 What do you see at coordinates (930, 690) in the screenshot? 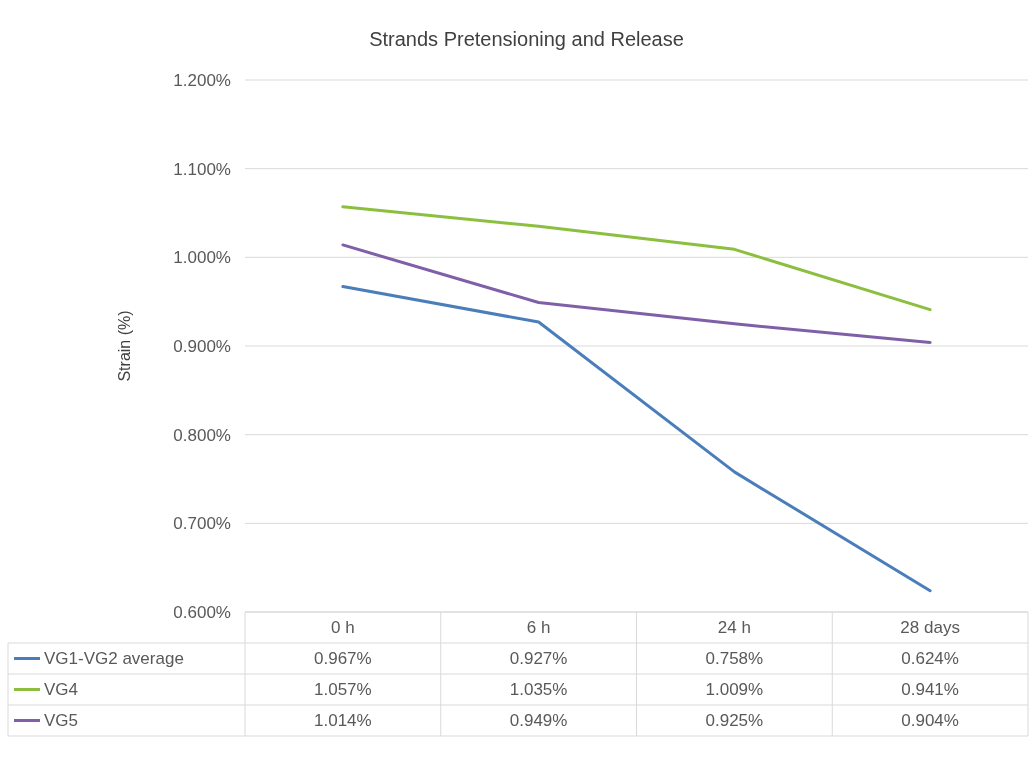
I see `data-label: 0.941%` at bounding box center [930, 690].